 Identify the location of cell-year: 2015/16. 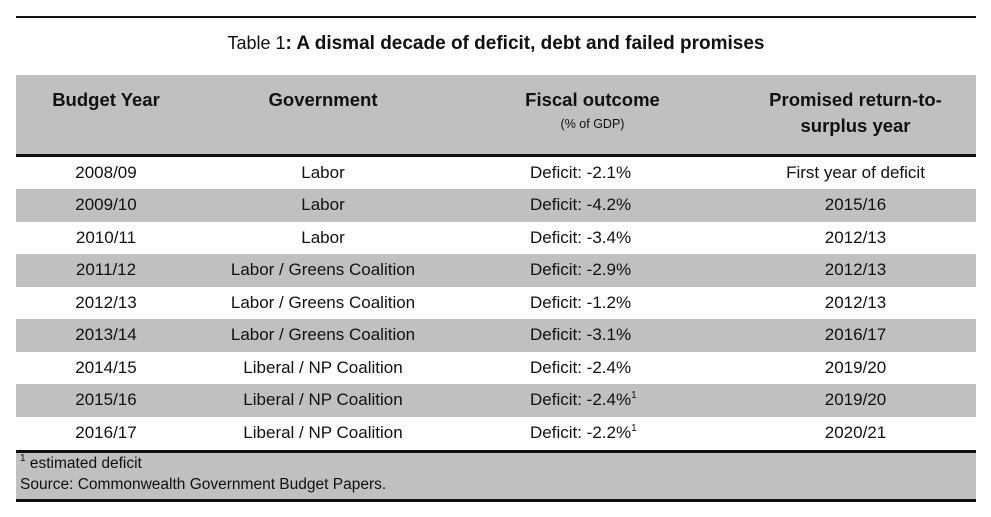
(106, 400).